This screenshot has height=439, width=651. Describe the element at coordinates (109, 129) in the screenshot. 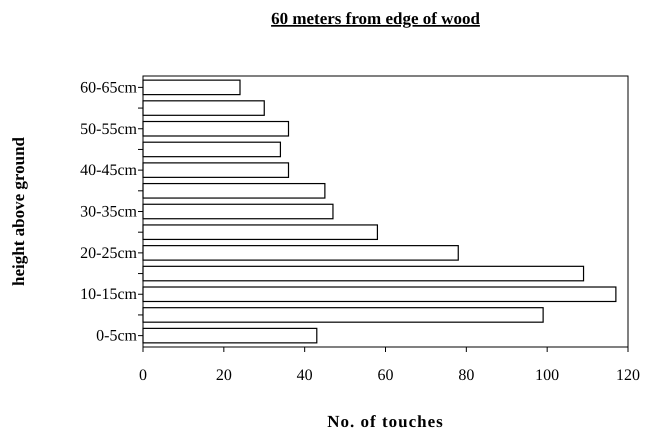

I see `y-tick-label: 50-55cm` at that location.